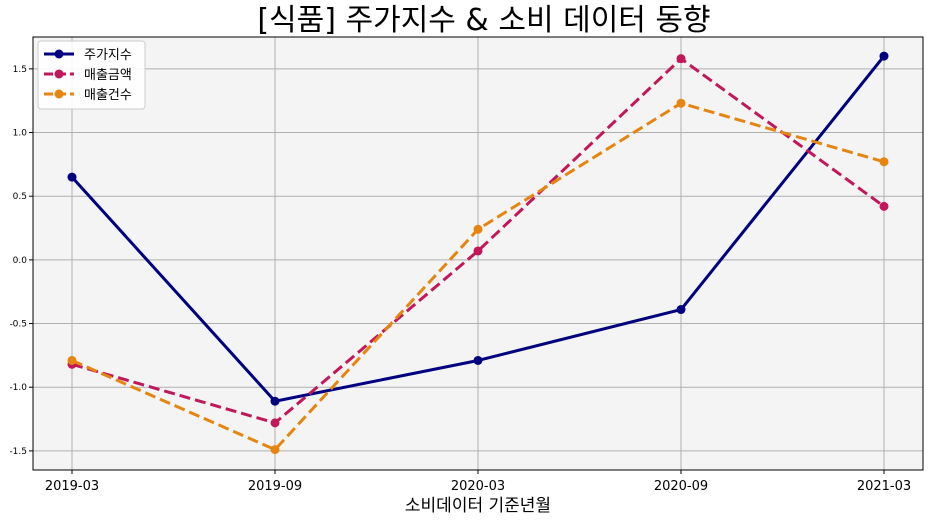  I want to click on legend-item: 주가지수, so click(88, 55).